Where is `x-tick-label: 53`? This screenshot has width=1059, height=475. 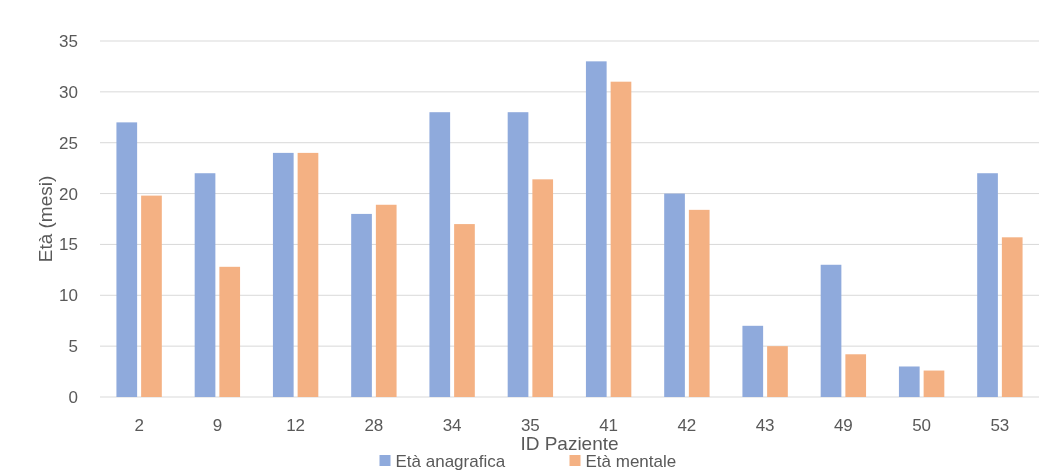 x-tick-label: 53 is located at coordinates (1000, 425).